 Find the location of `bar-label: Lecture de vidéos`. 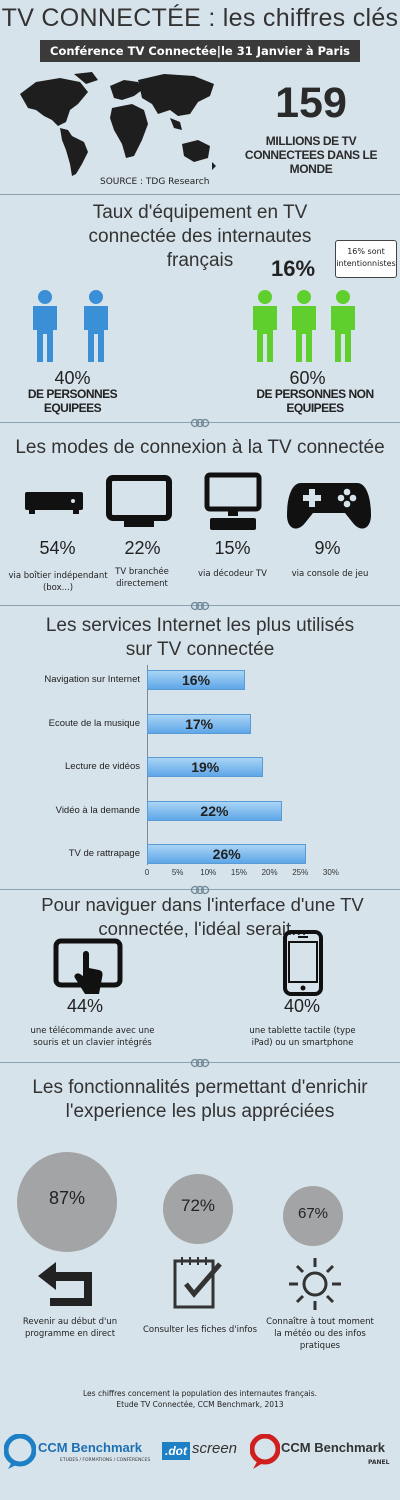

bar-label: Lecture de vidéos is located at coordinates (102, 766).